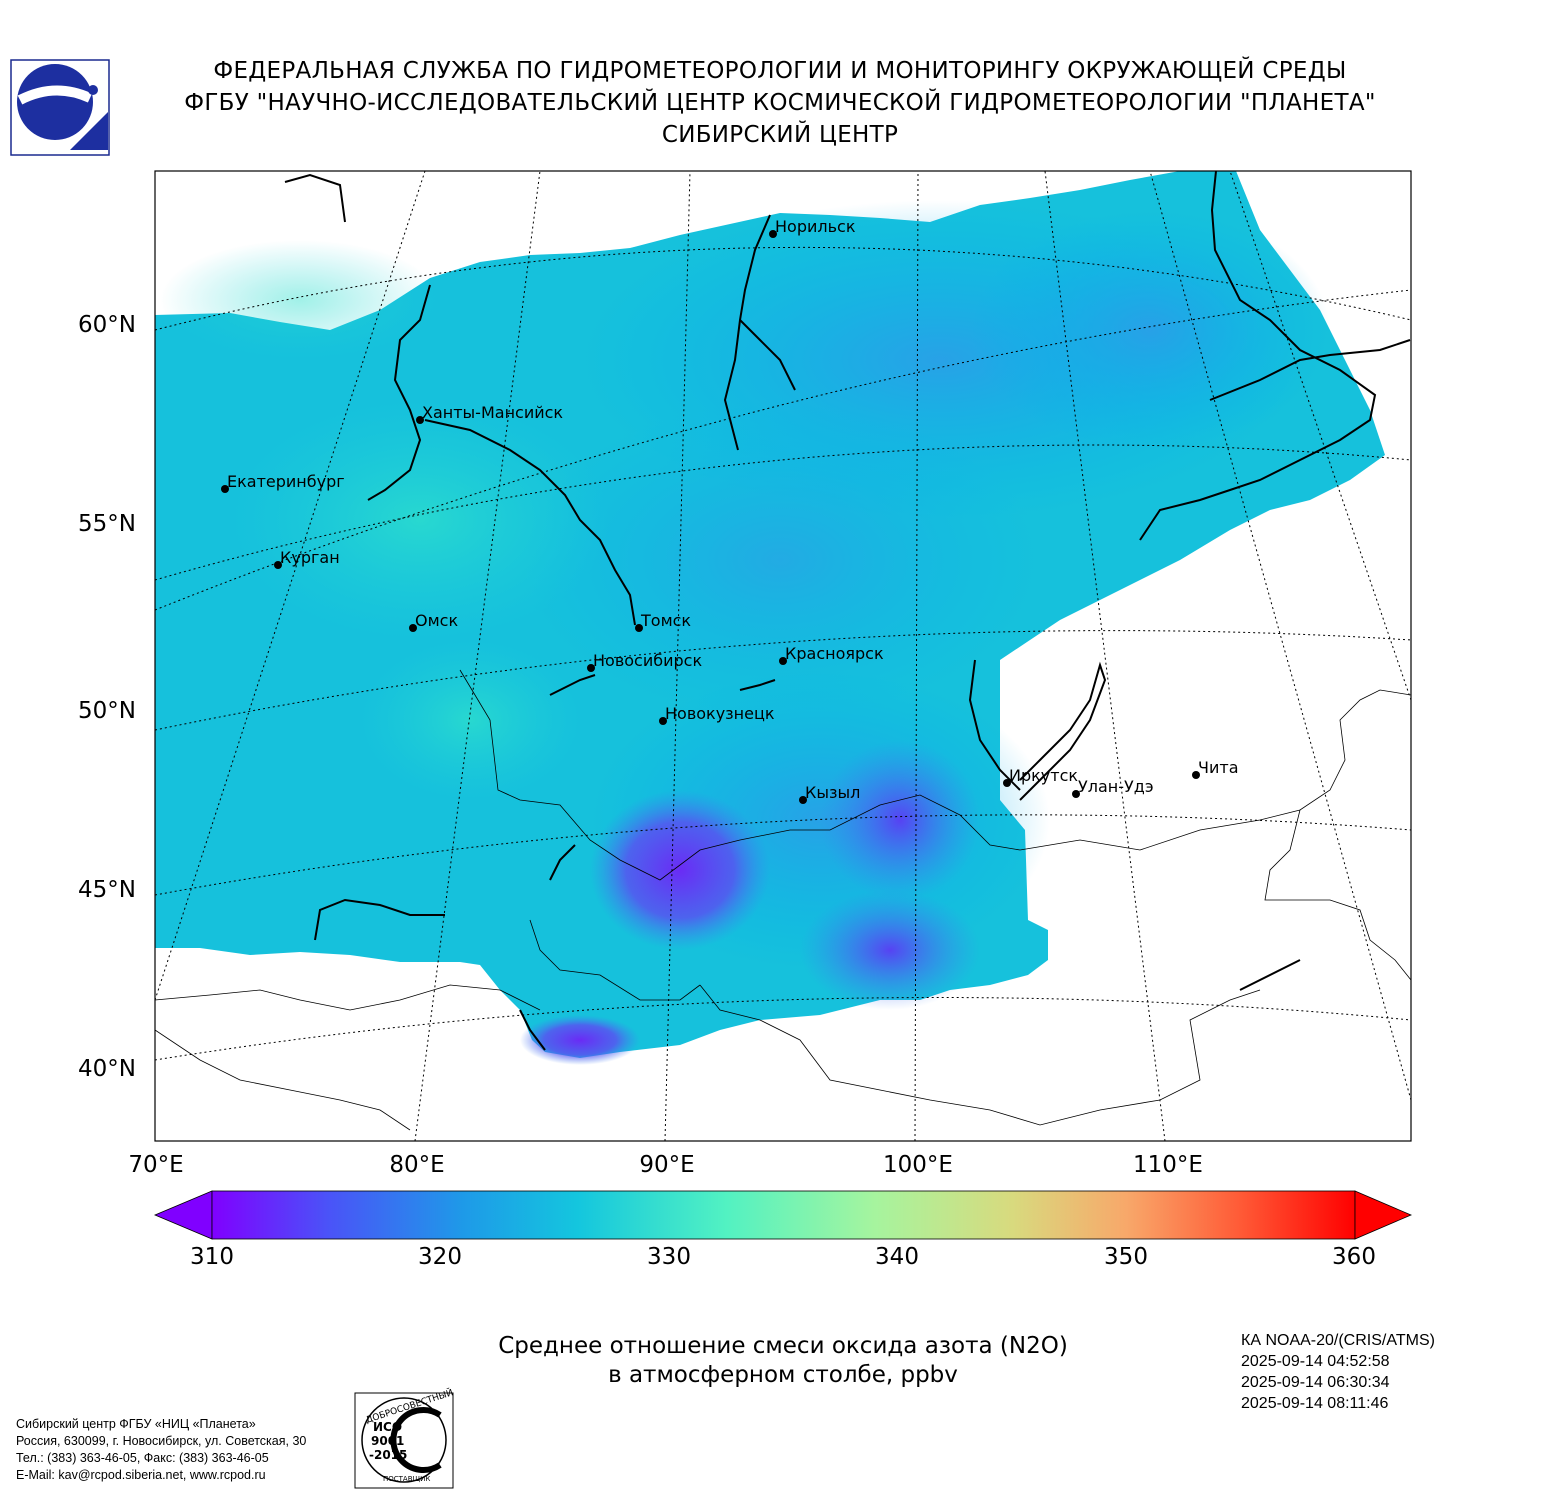 This screenshot has height=1500, width=1550. Describe the element at coordinates (107, 524) in the screenshot. I see `lat-label-55: 55°N` at that location.